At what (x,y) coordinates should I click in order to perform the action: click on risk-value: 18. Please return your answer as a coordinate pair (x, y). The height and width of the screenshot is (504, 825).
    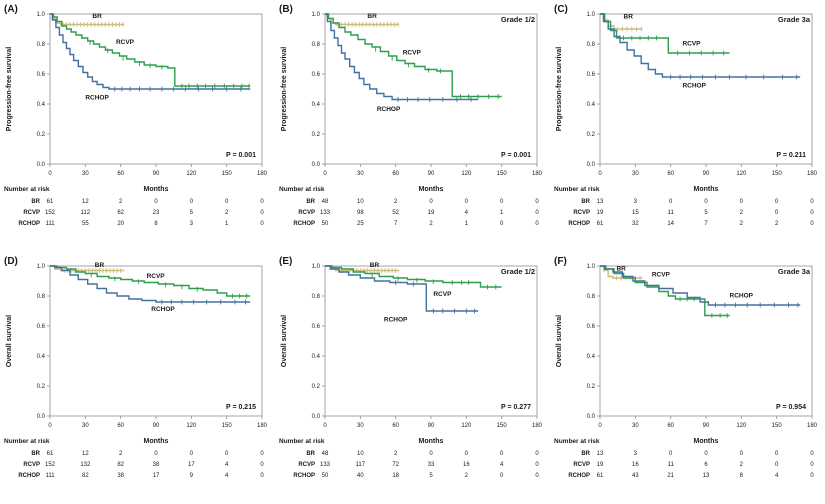
    Looking at the image, I should click on (395, 476).